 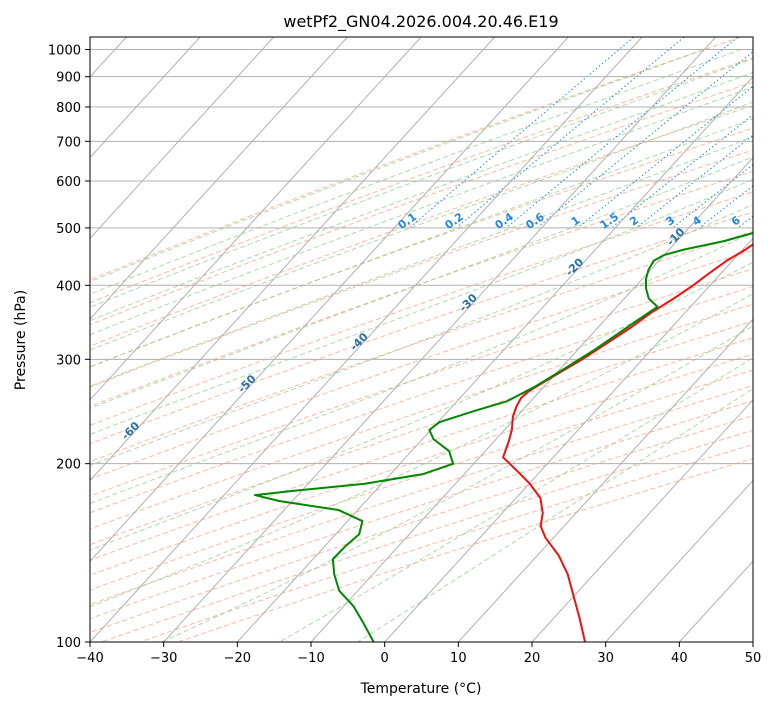 What do you see at coordinates (68, 360) in the screenshot?
I see `y-tick-label: 300` at bounding box center [68, 360].